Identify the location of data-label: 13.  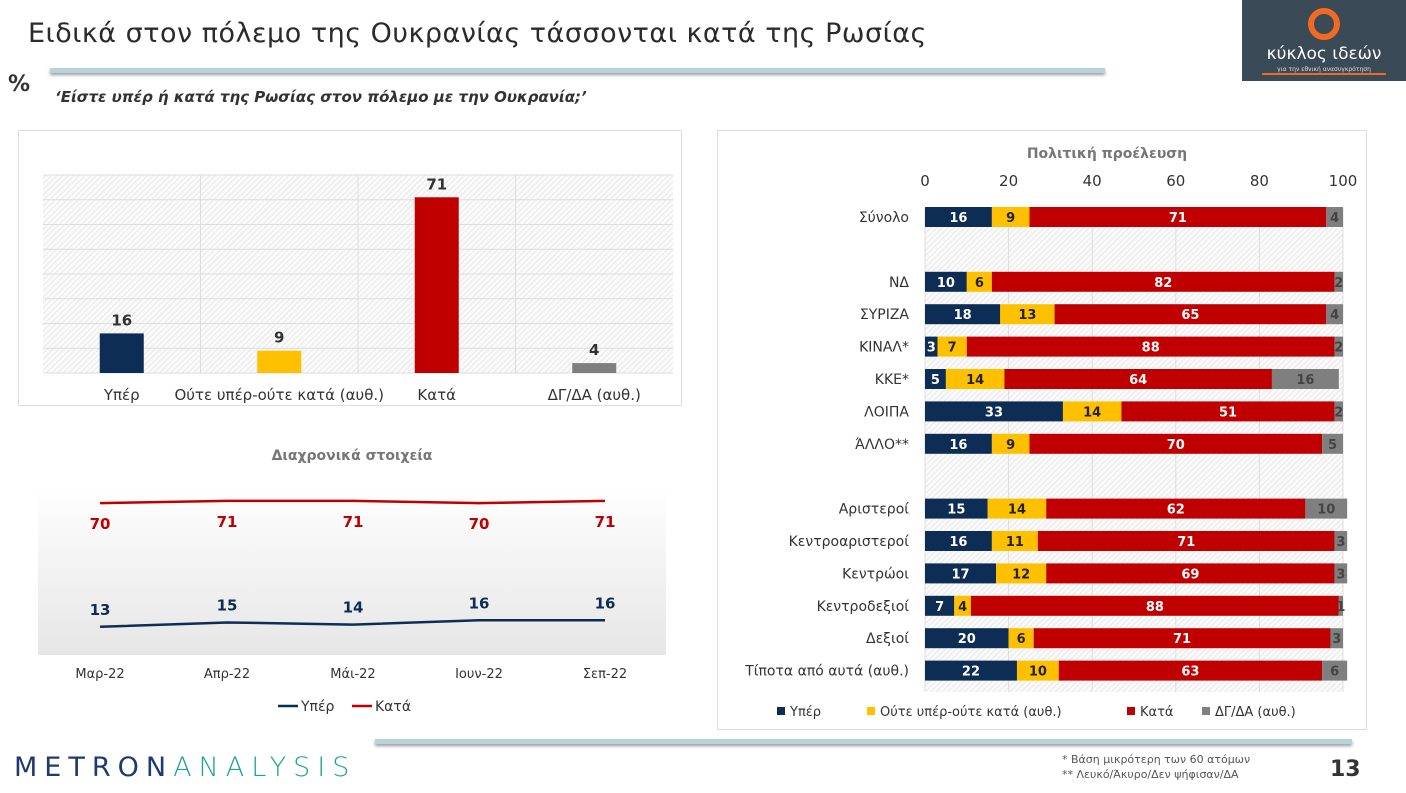
(1027, 315).